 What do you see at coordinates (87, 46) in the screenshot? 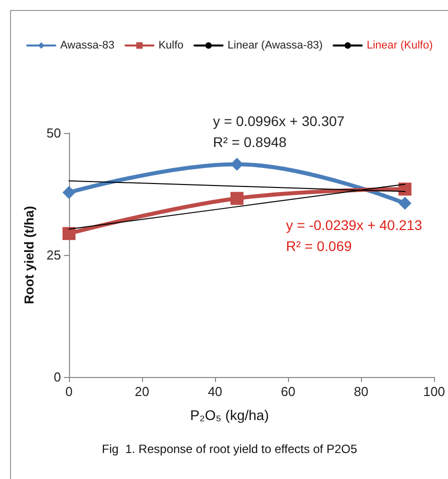
I see `legend-label: Awassa-83` at bounding box center [87, 46].